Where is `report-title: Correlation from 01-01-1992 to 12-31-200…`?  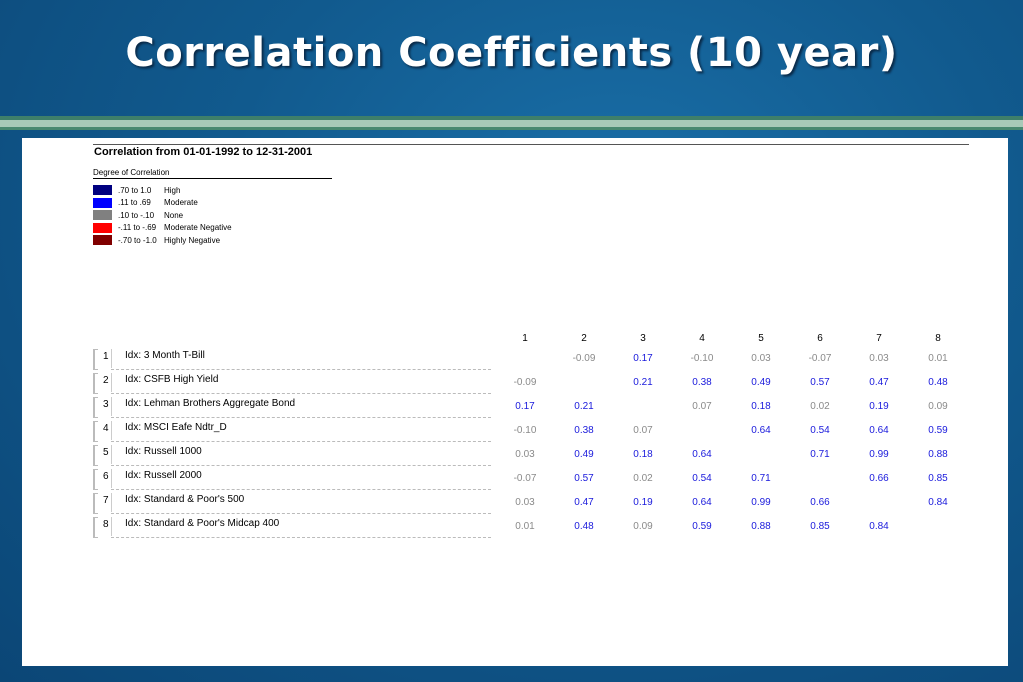
report-title: Correlation from 01-01-1992 to 12-31-200… is located at coordinates (203, 152).